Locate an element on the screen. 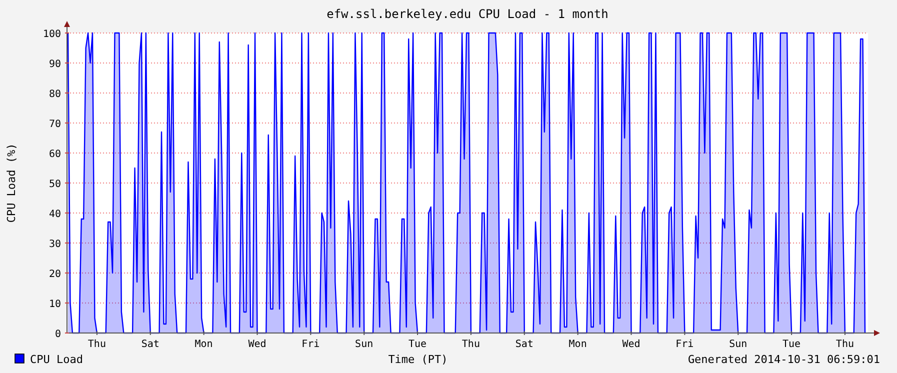  legend-label: CPU Load is located at coordinates (56, 359).